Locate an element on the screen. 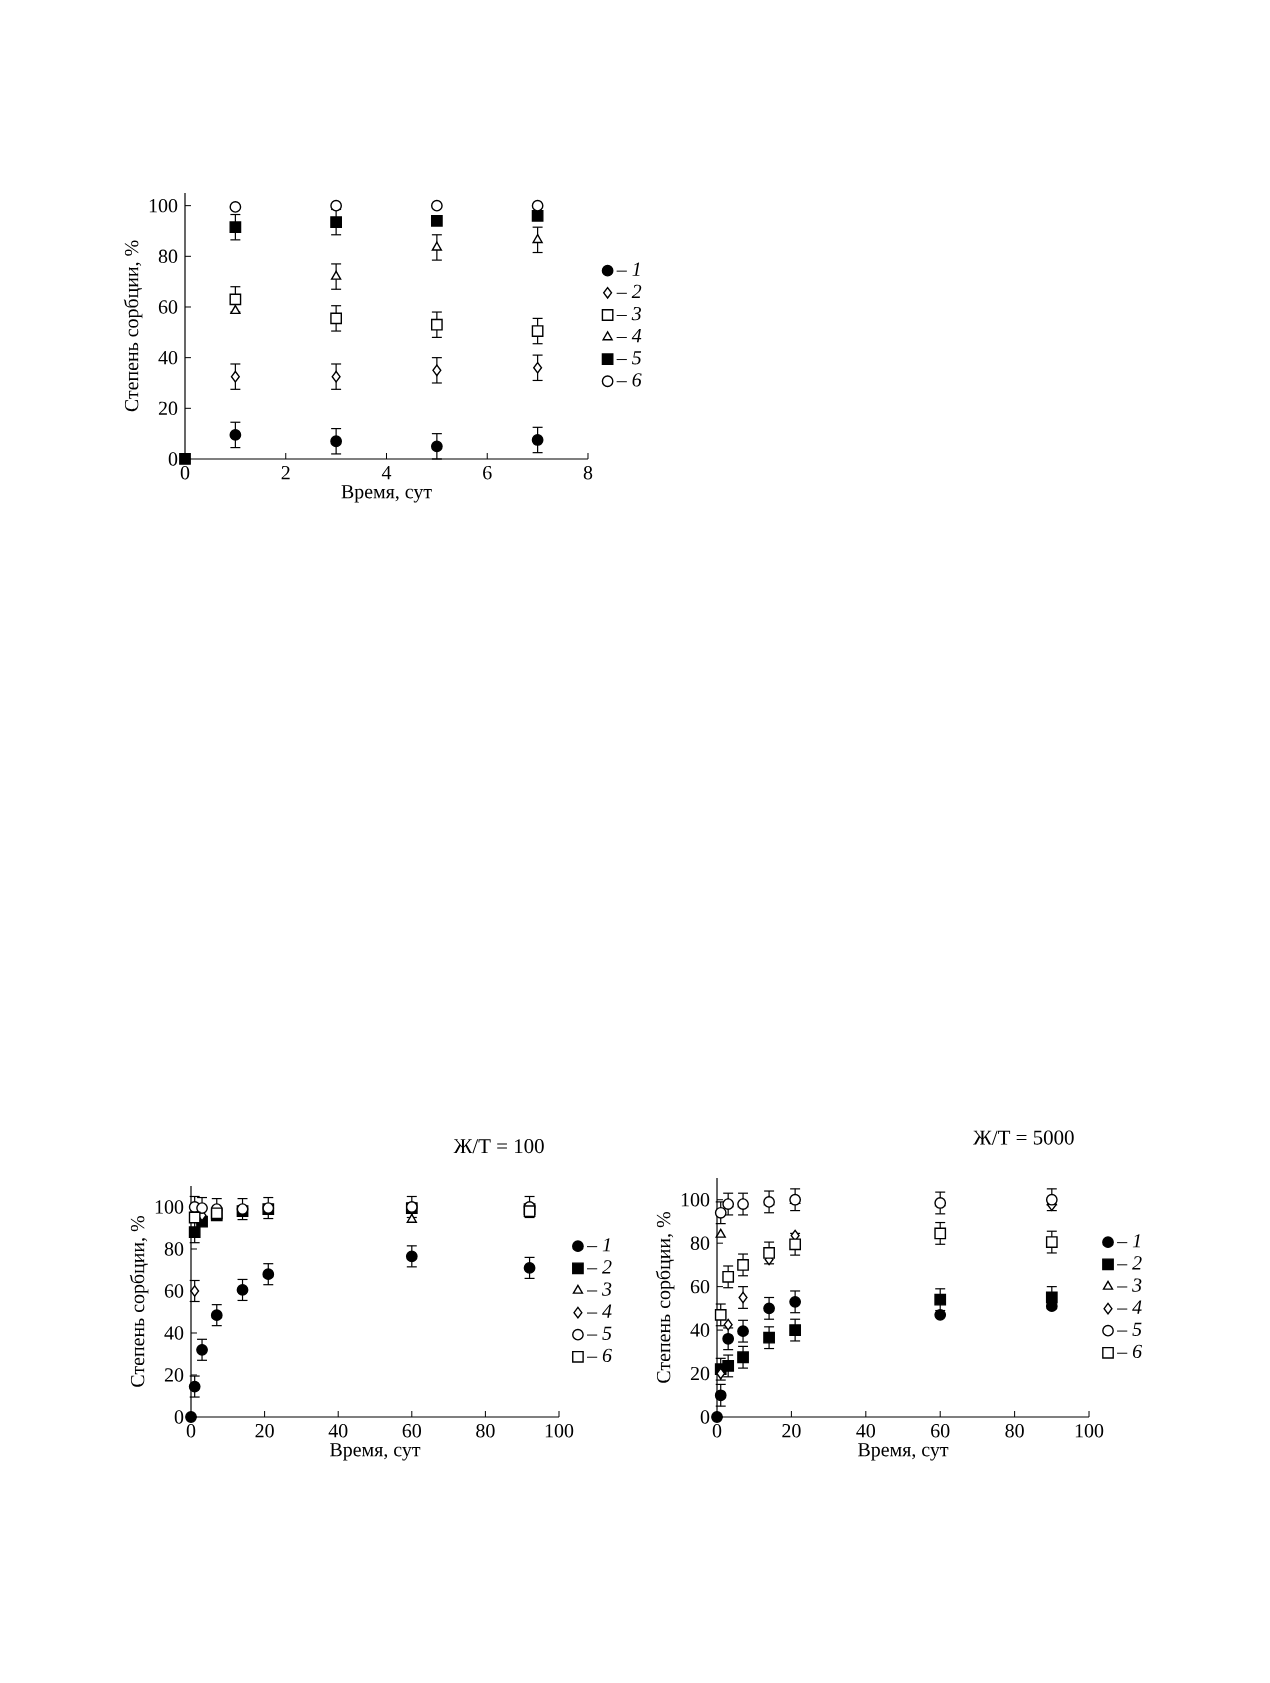 This screenshot has height=1683, width=1270. x-tick-label: 2 is located at coordinates (285, 473).